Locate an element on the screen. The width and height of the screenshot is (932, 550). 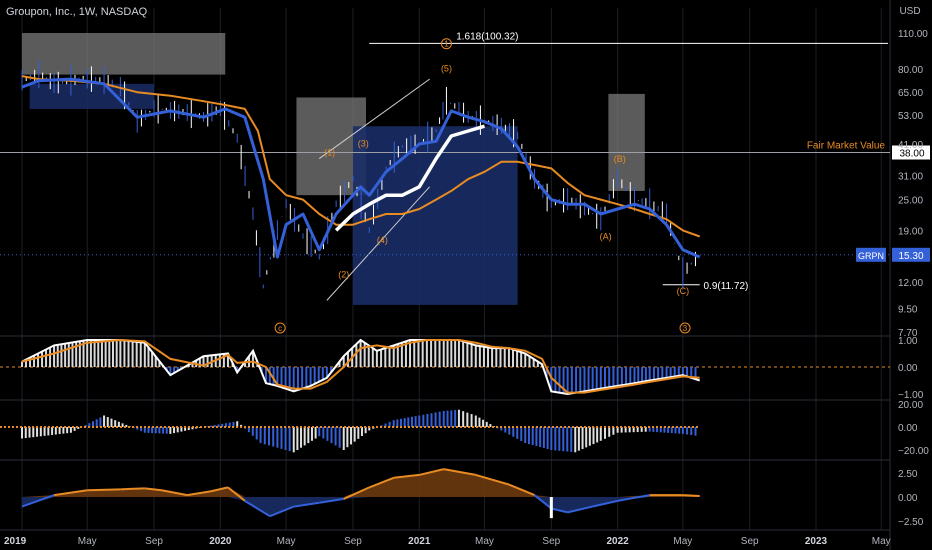
wave-label-6: (B) is located at coordinates (620, 159).